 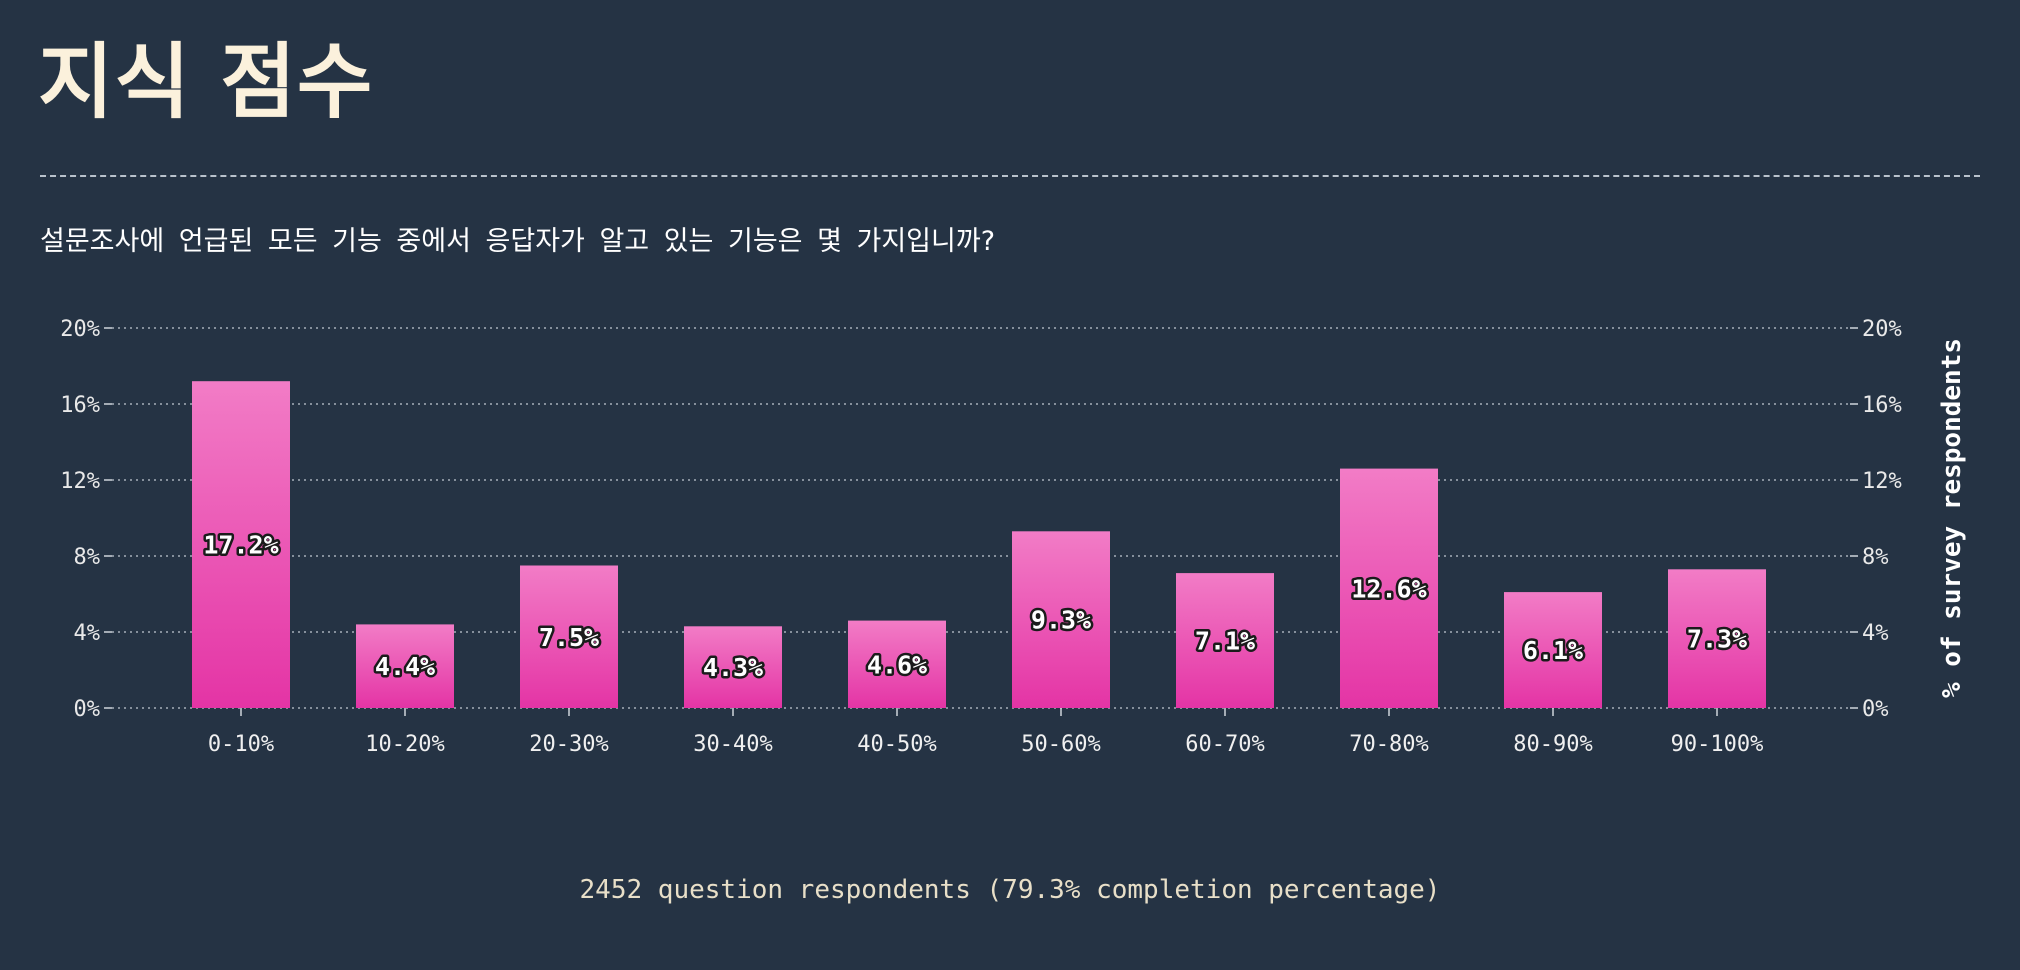 I want to click on y-tick-label-left: 4%, so click(x=87, y=633).